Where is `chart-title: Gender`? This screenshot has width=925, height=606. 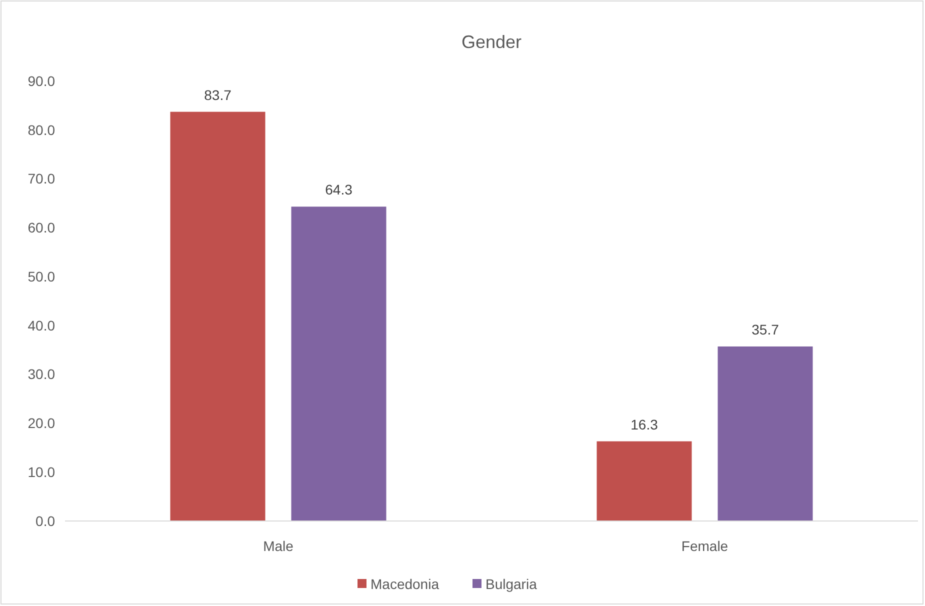
chart-title: Gender is located at coordinates (491, 42).